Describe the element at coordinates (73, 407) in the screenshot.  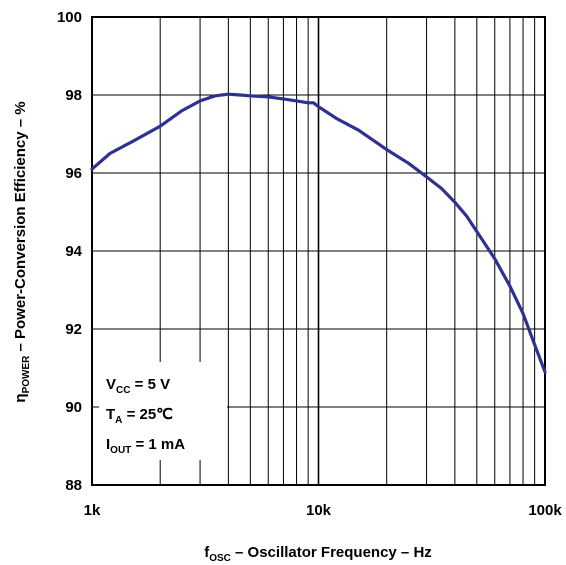
I see `y-tick-label: 90` at that location.